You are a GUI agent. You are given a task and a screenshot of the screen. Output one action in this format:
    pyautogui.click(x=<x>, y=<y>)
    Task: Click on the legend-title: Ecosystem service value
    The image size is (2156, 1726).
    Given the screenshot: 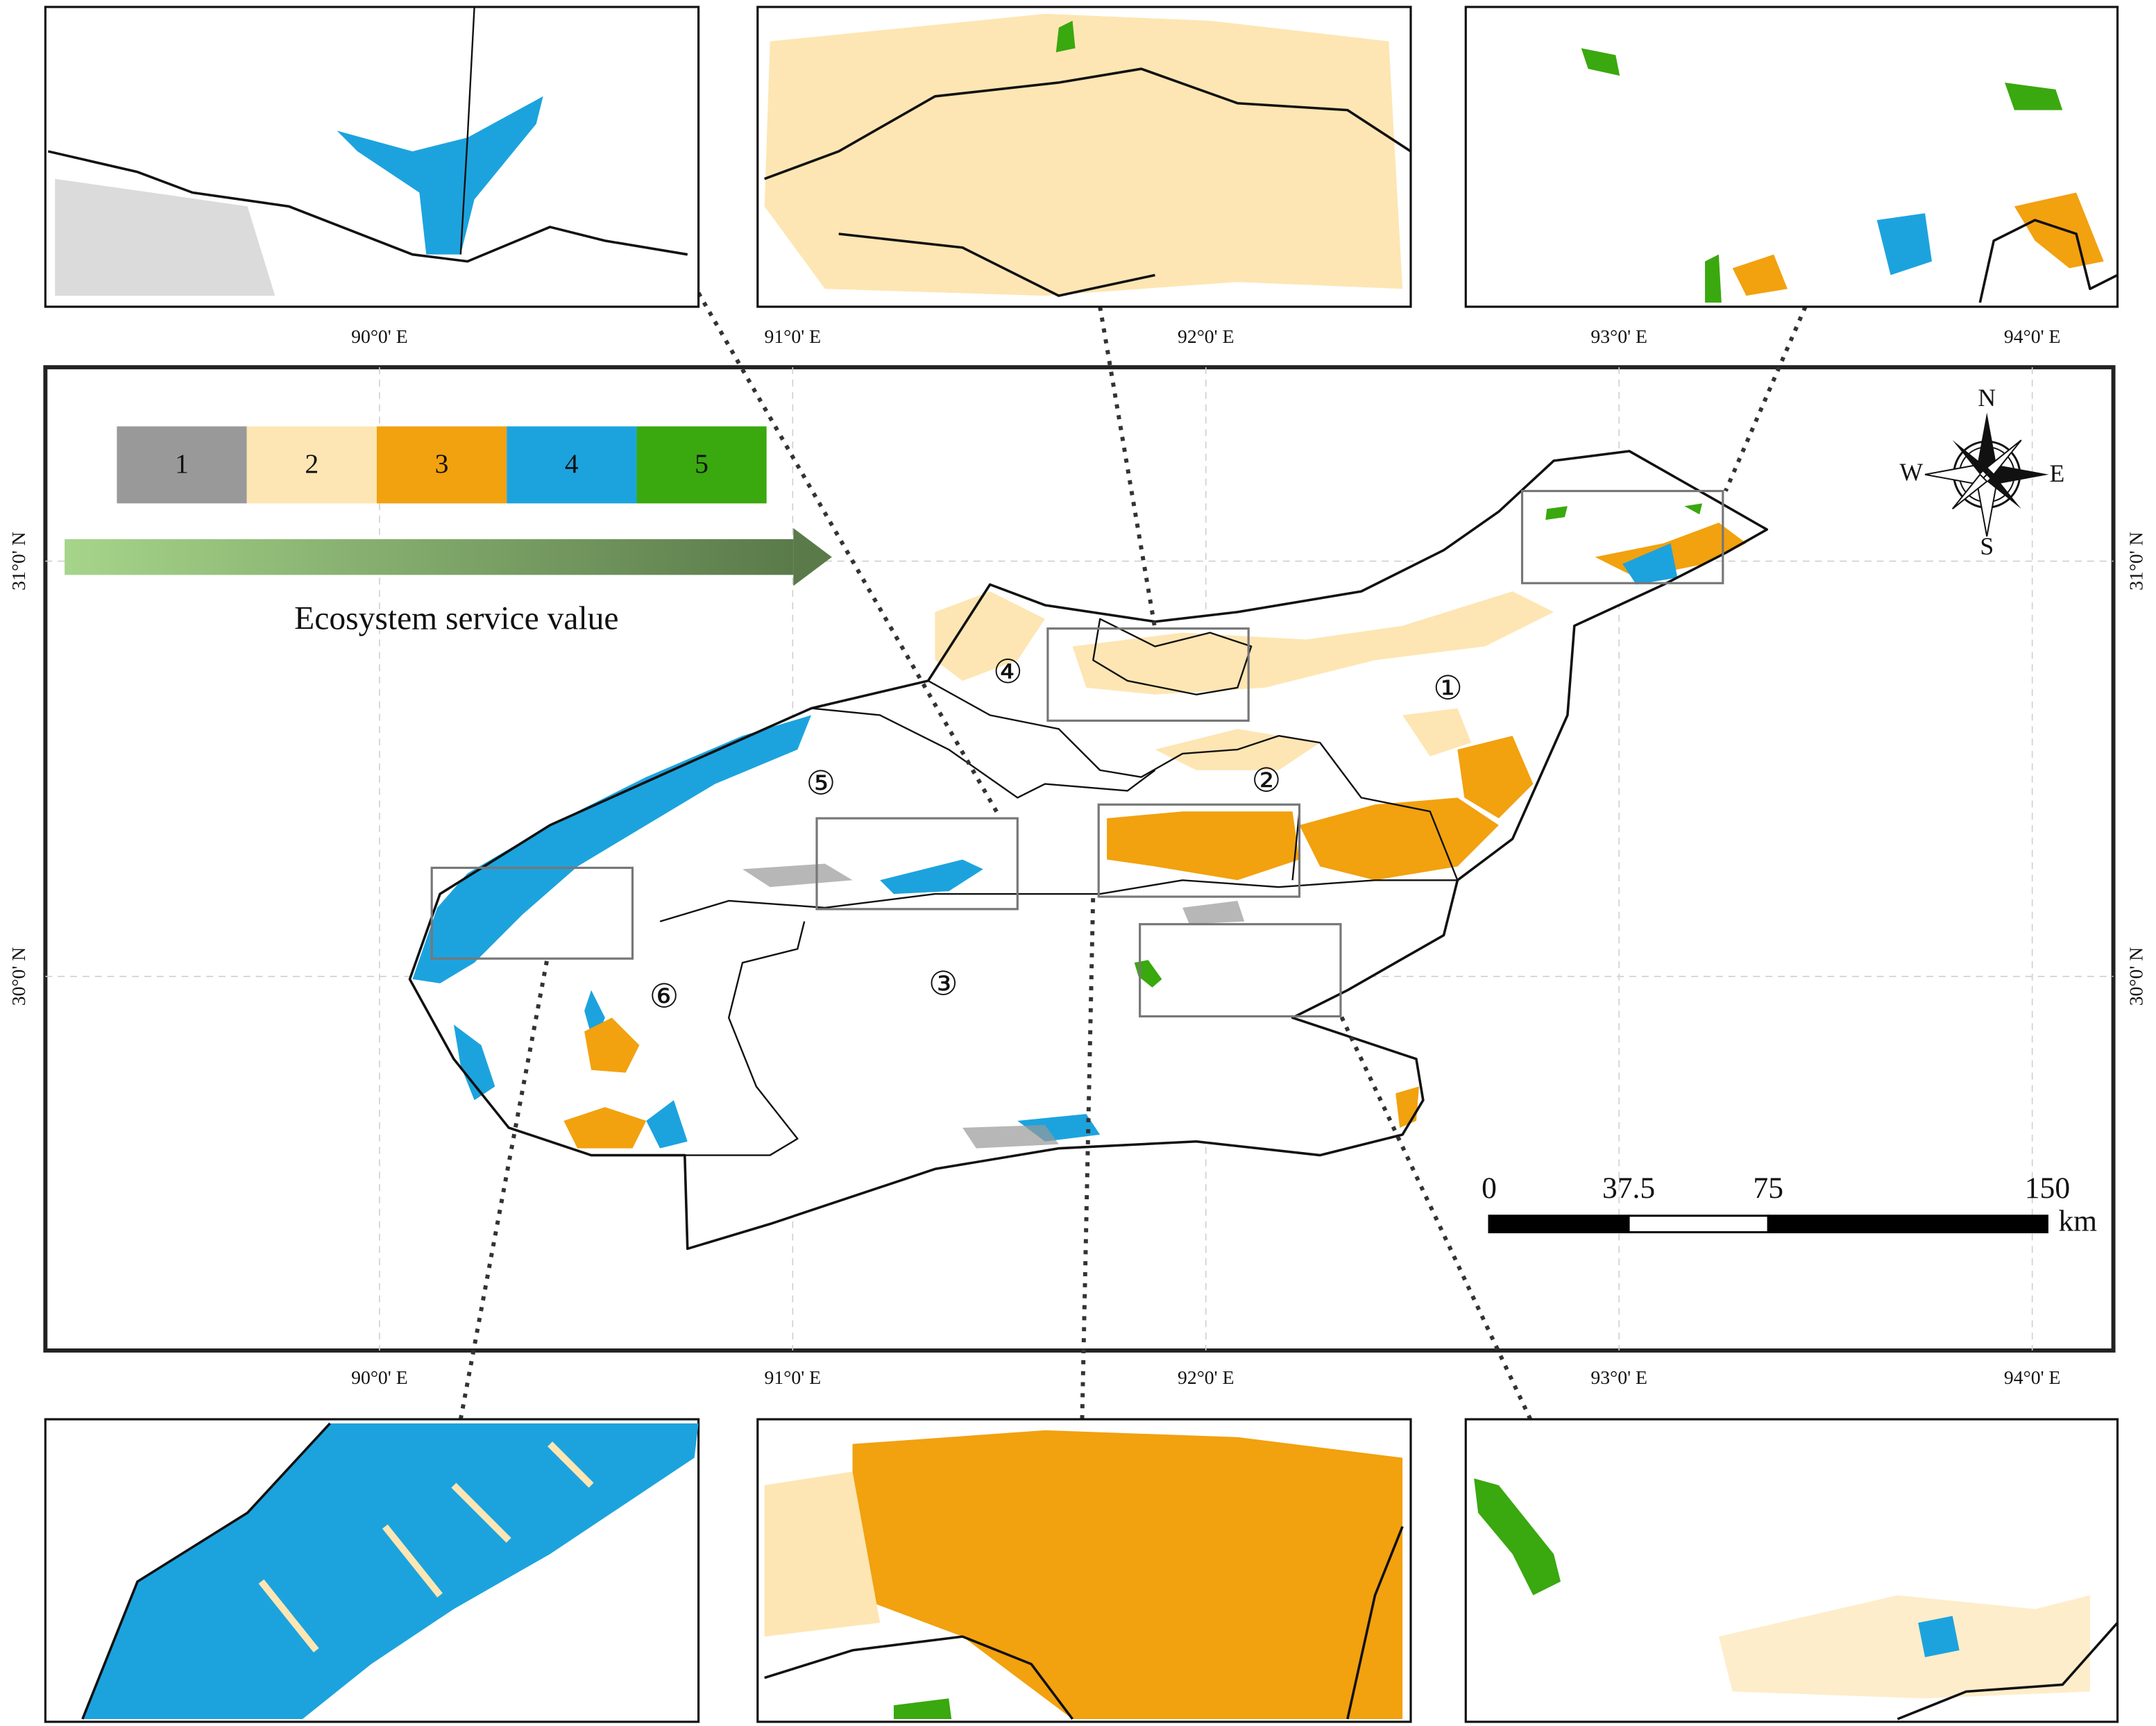 What is the action you would take?
    pyautogui.click(x=456, y=619)
    